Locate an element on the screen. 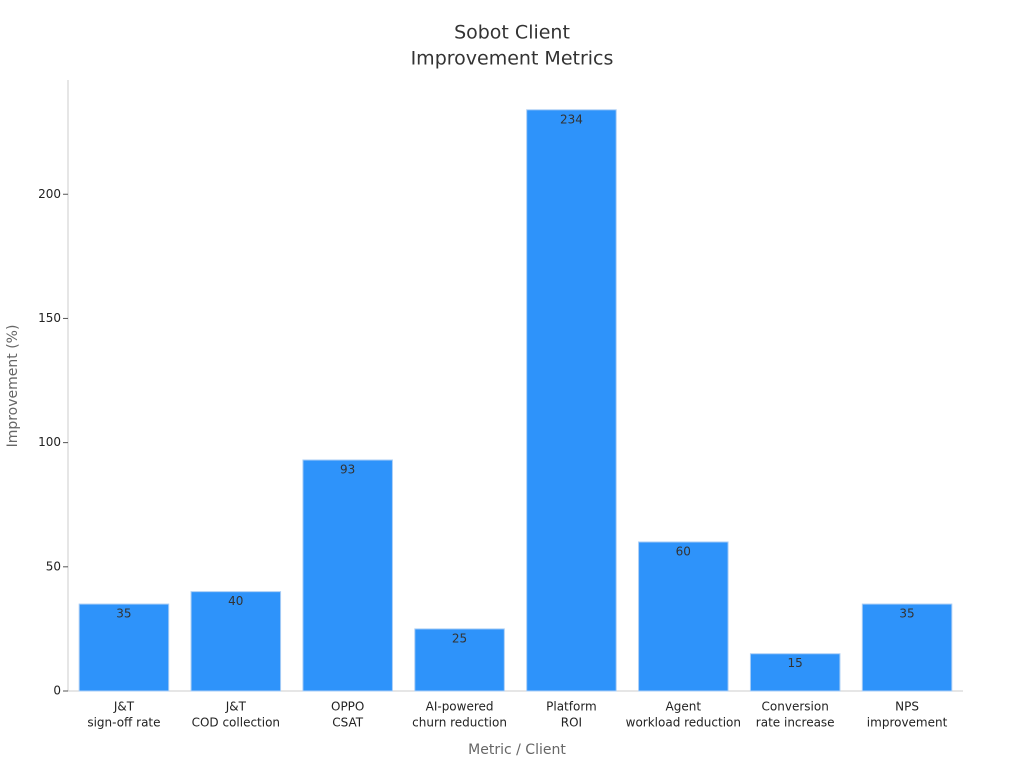  chart-title: Improvement Metrics is located at coordinates (512, 59).